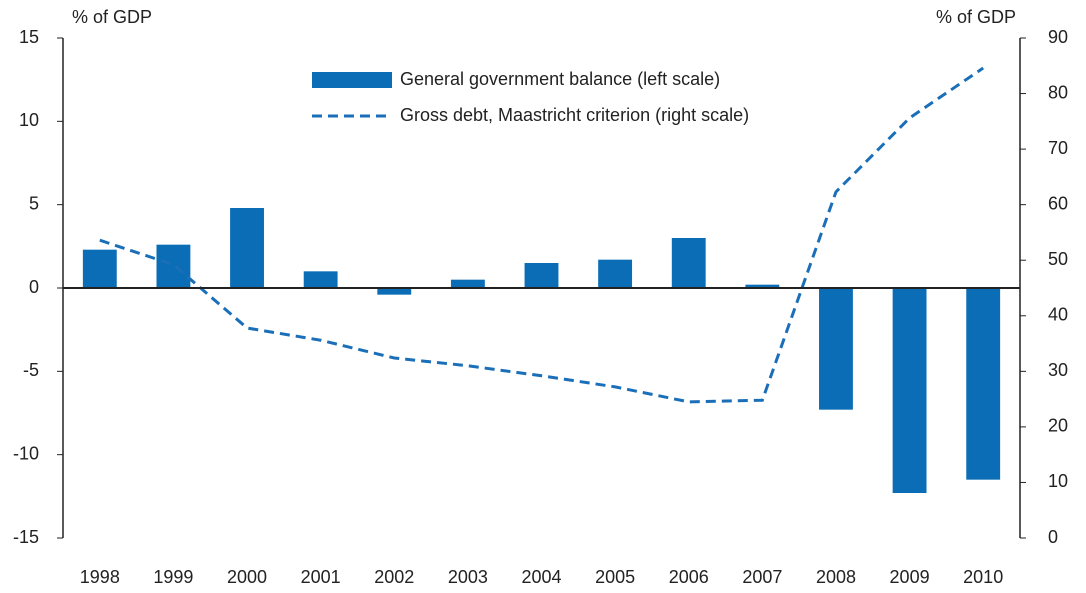 This screenshot has width=1086, height=593. Describe the element at coordinates (26, 453) in the screenshot. I see `y-tick-label: -10` at that location.